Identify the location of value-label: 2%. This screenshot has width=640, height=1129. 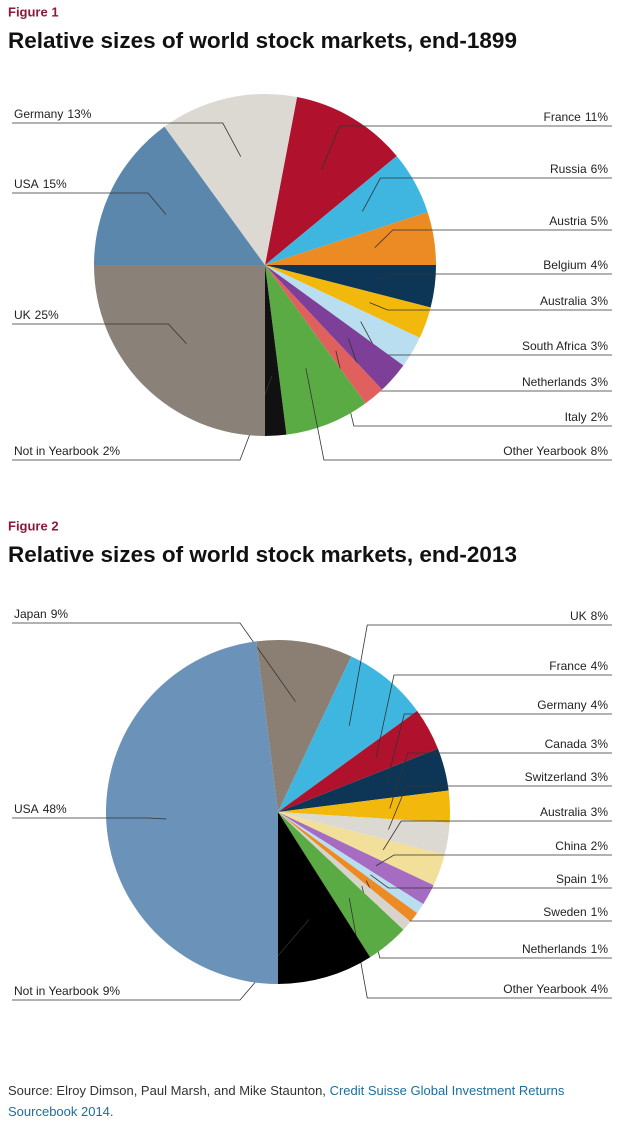
(600, 417).